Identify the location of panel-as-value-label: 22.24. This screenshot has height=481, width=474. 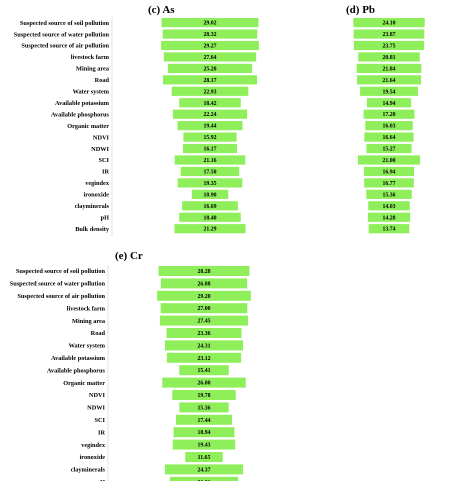
(209, 115).